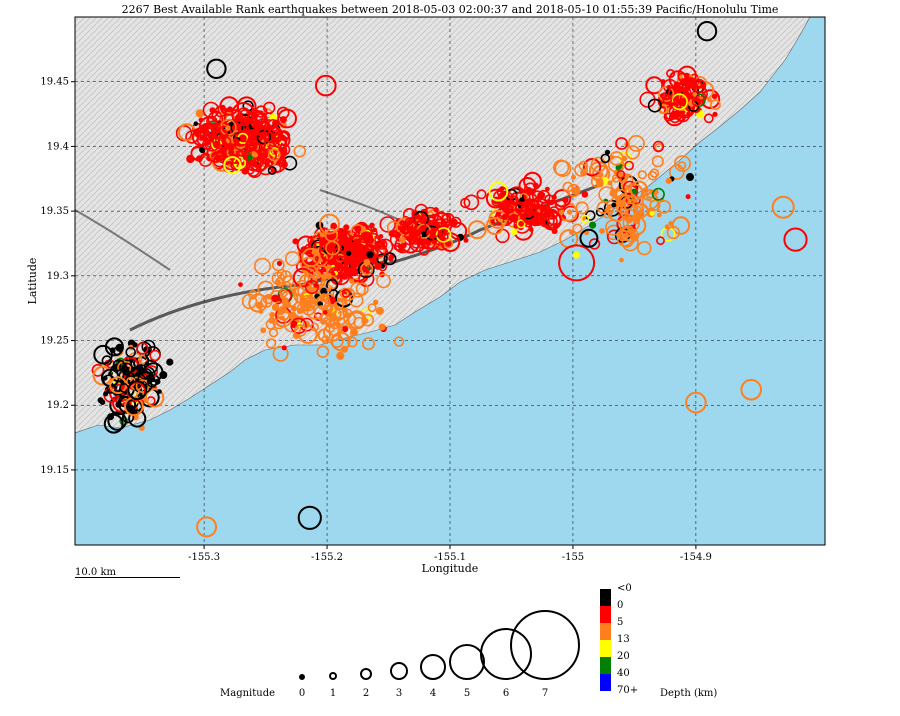  Describe the element at coordinates (623, 639) in the screenshot. I see `depth-legend-value: 13` at that location.